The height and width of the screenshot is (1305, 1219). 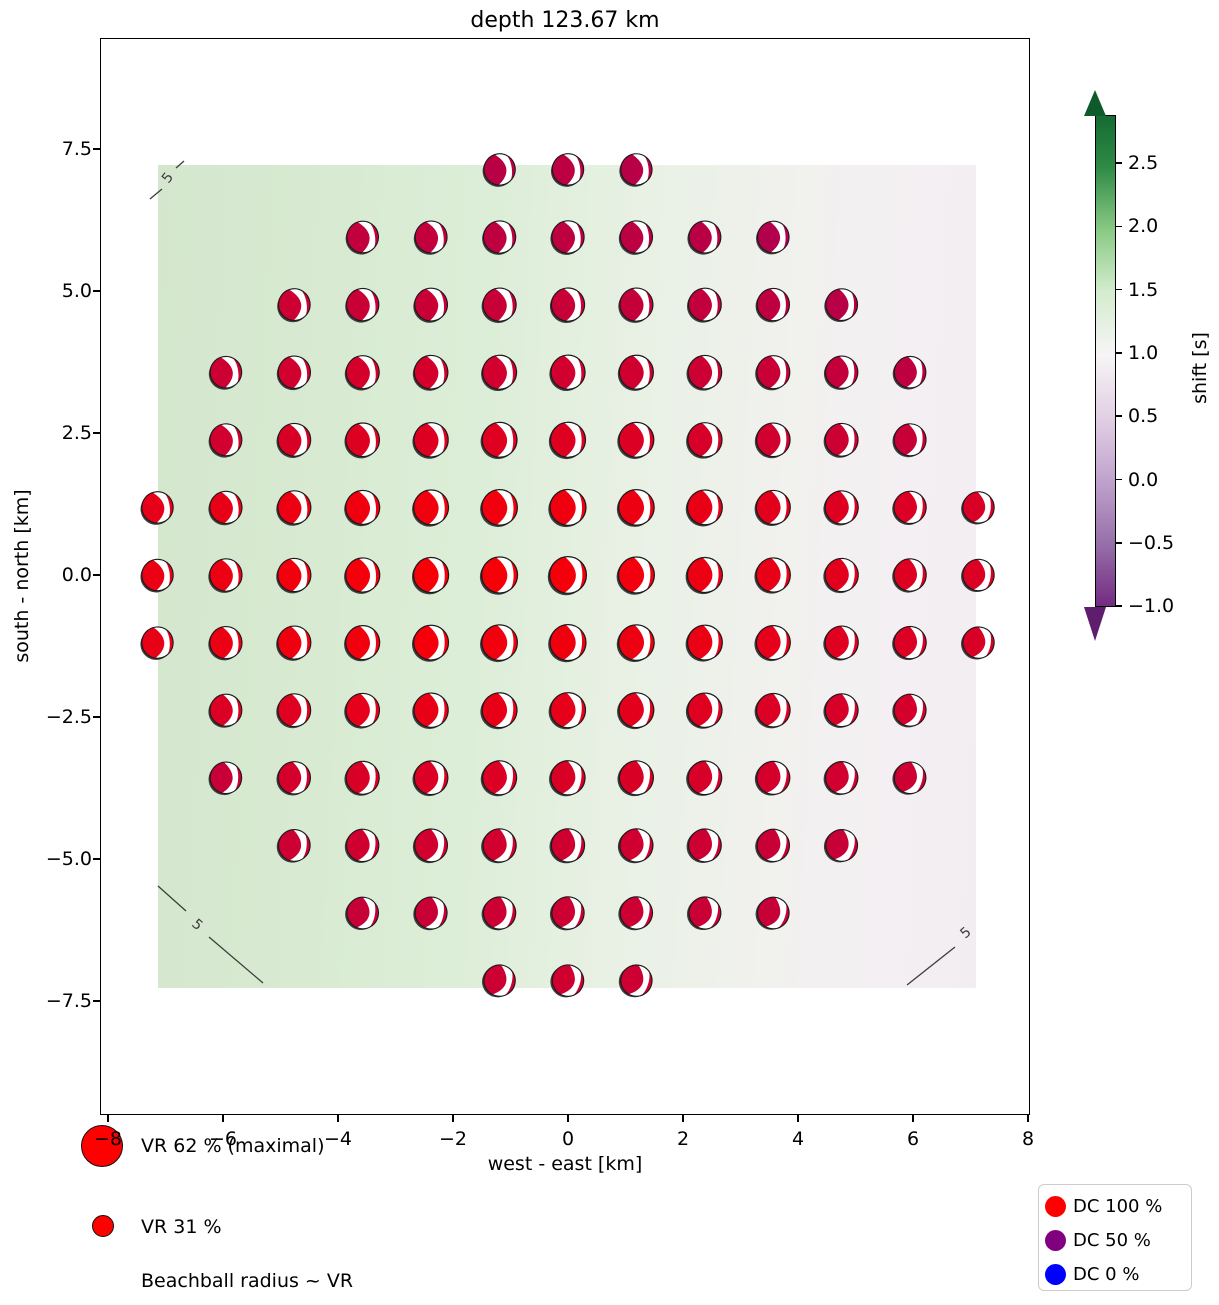 I want to click on plot-title: depth 123.67 km, so click(x=565, y=20).